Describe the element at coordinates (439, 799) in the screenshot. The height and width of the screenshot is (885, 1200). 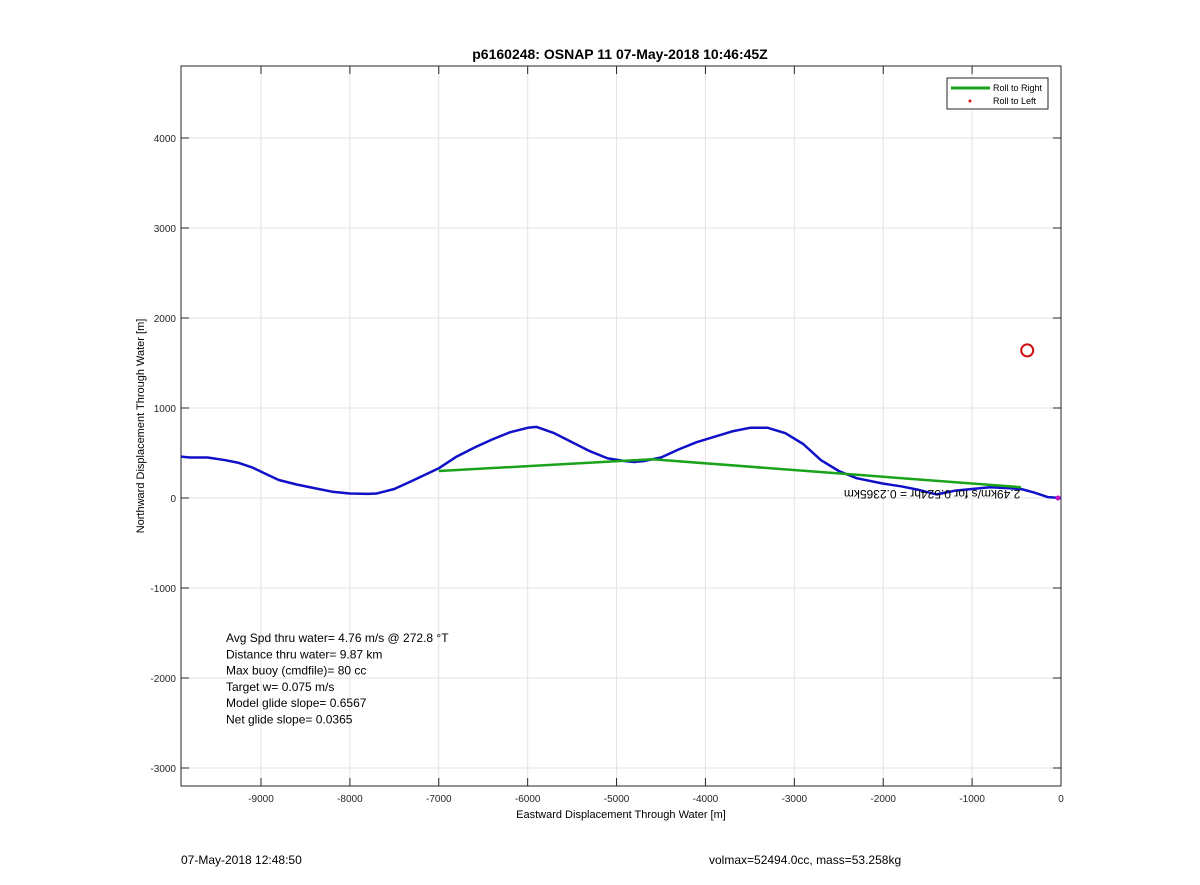
I see `x-tick-label: -7000` at that location.